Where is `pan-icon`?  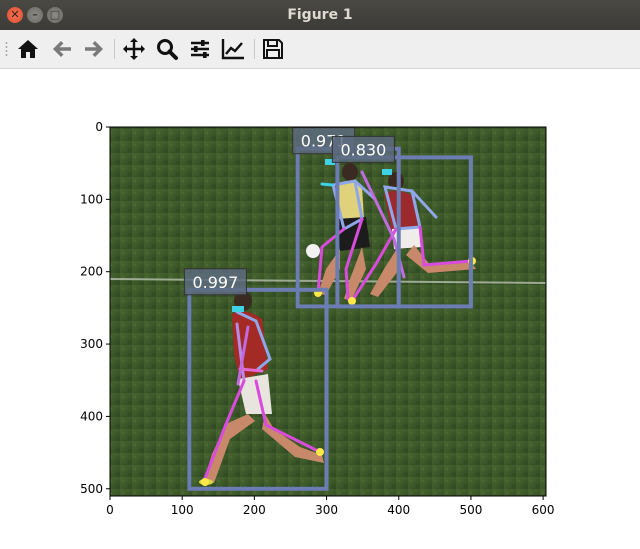 pan-icon is located at coordinates (134, 49).